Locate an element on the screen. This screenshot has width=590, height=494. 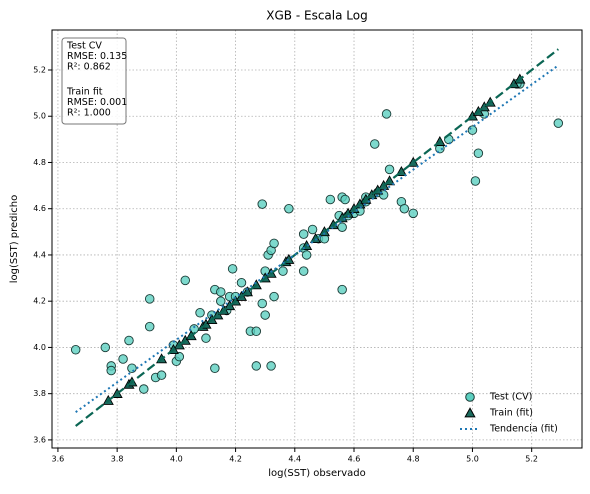
legend-label: Tendencia (fit) is located at coordinates (523, 429).